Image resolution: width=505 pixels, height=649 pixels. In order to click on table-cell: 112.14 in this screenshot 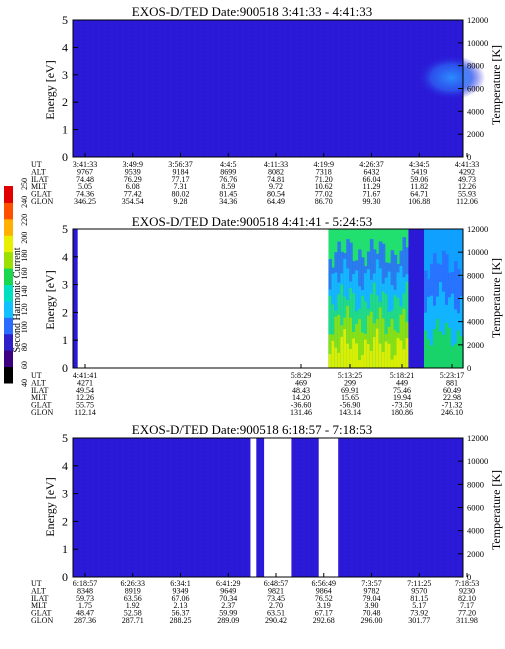, I will do `click(85, 412)`.